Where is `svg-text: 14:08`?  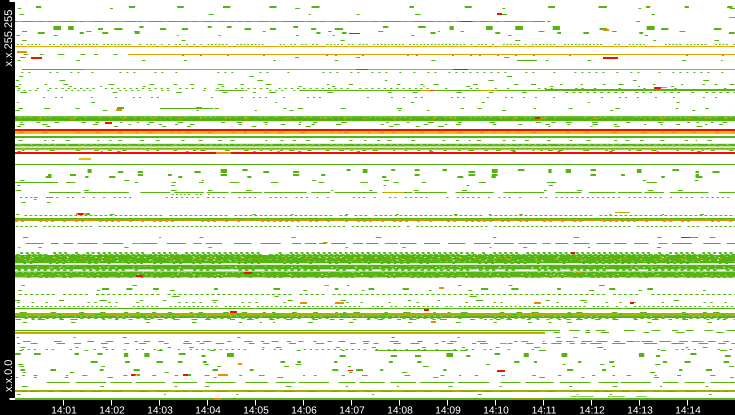 svg-text: 14:08 is located at coordinates (400, 410).